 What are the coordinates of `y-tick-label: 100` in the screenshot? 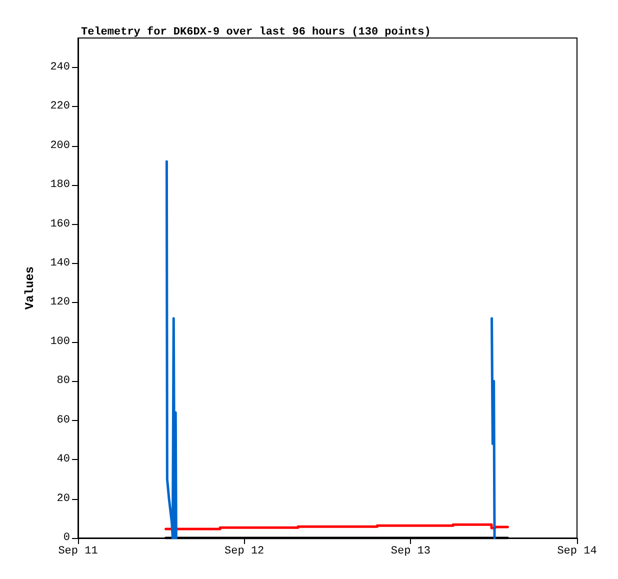 It's located at (60, 342).